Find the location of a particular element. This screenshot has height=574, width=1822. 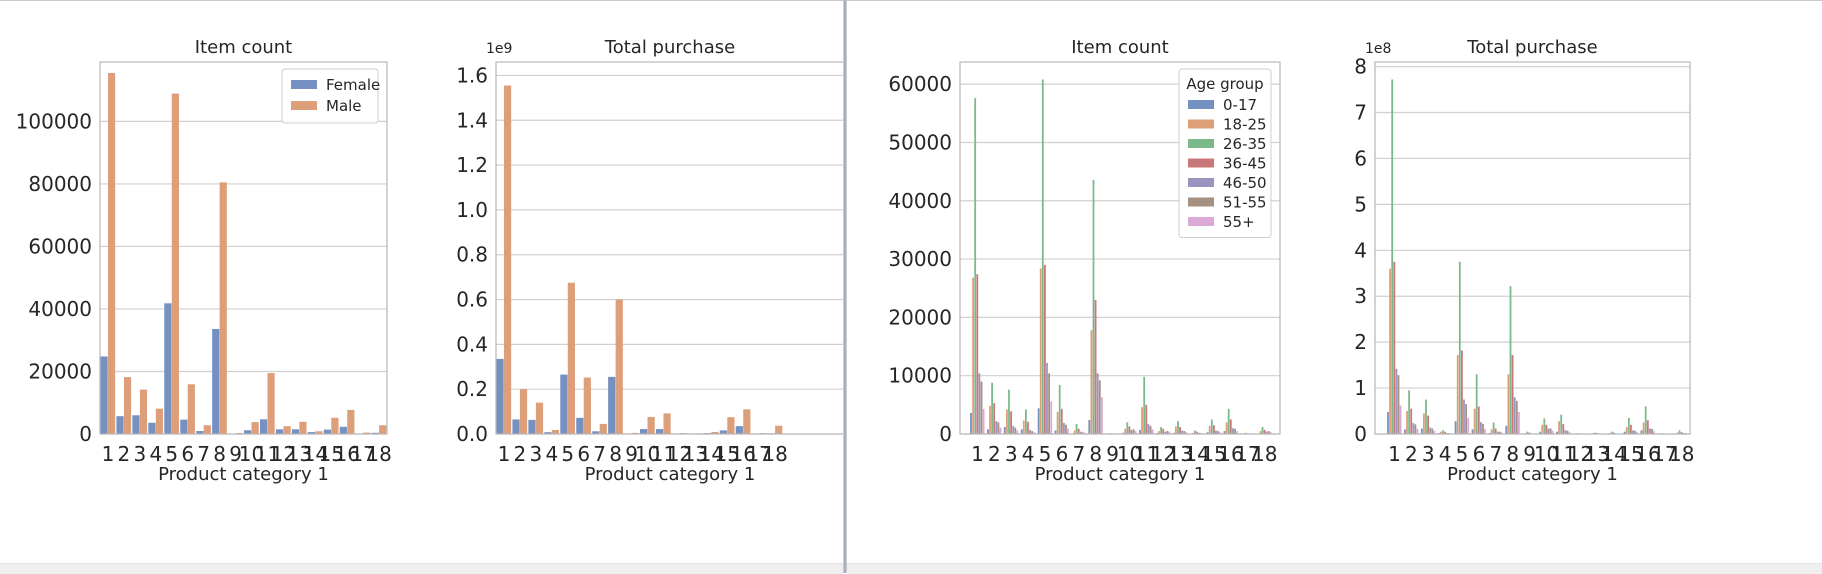

legend-label: 46-50 is located at coordinates (1245, 183).